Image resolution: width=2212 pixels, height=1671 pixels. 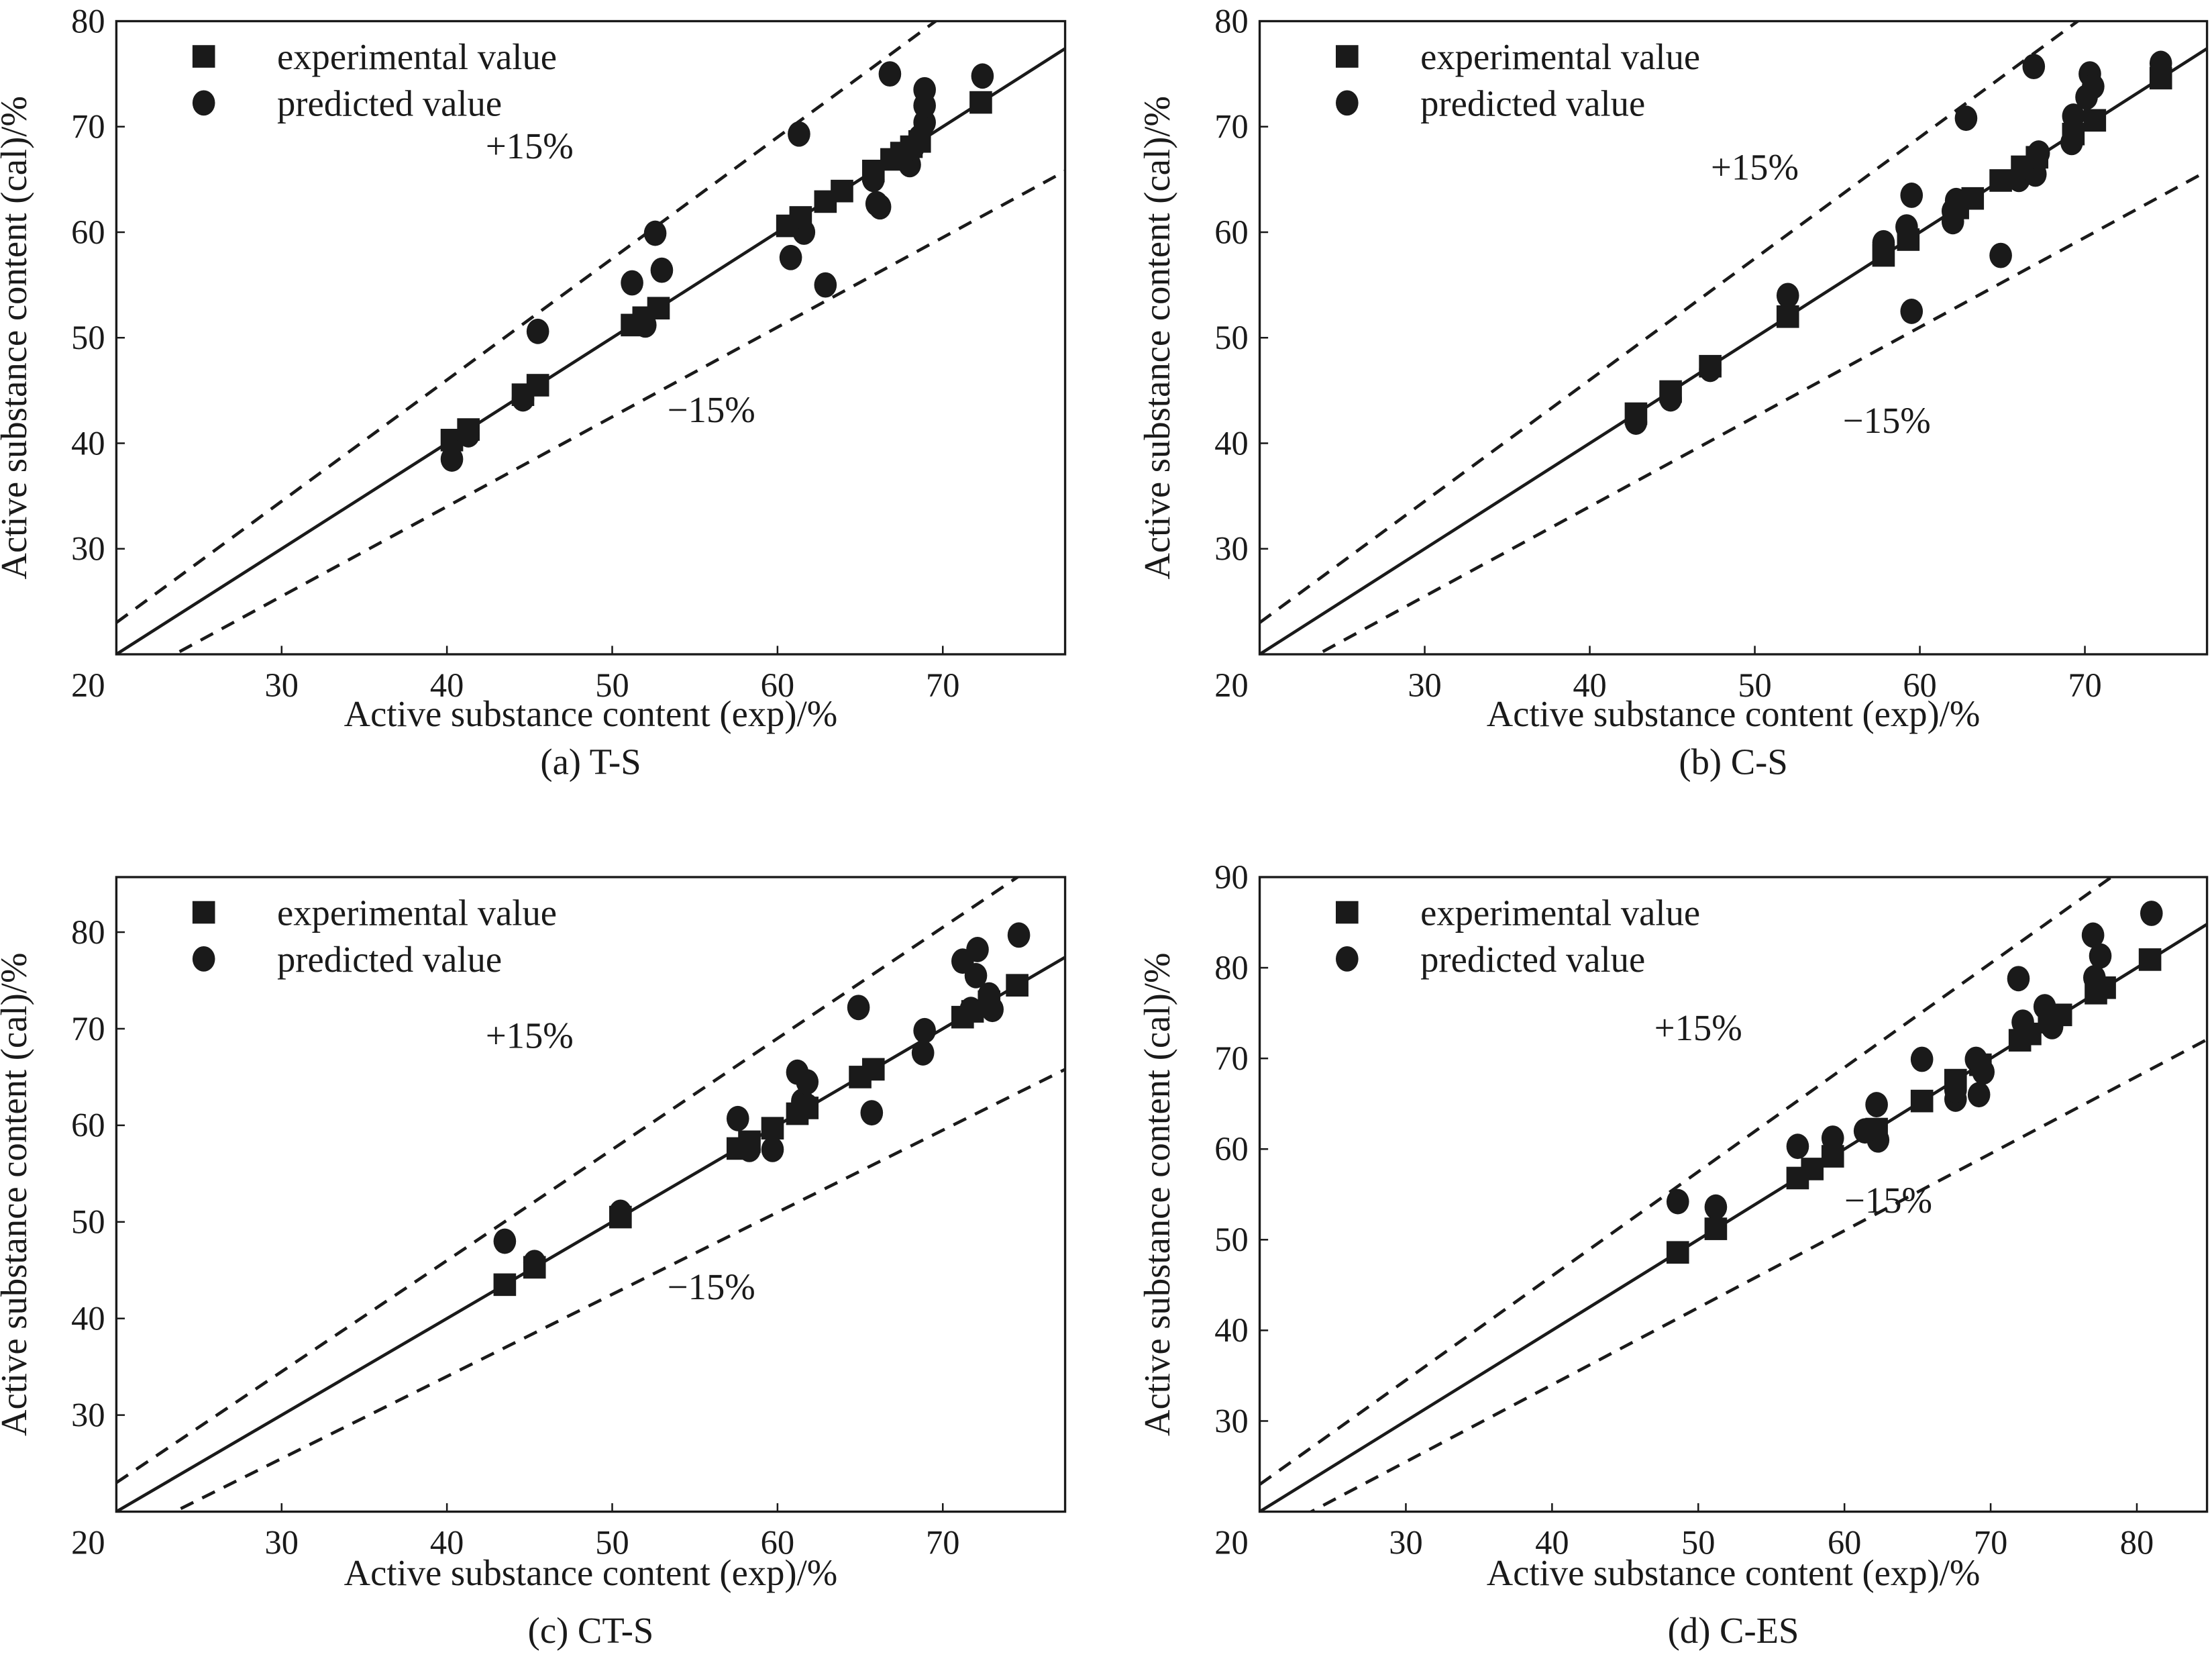 What do you see at coordinates (1231, 127) in the screenshot?
I see `y-tick-label: 70` at bounding box center [1231, 127].